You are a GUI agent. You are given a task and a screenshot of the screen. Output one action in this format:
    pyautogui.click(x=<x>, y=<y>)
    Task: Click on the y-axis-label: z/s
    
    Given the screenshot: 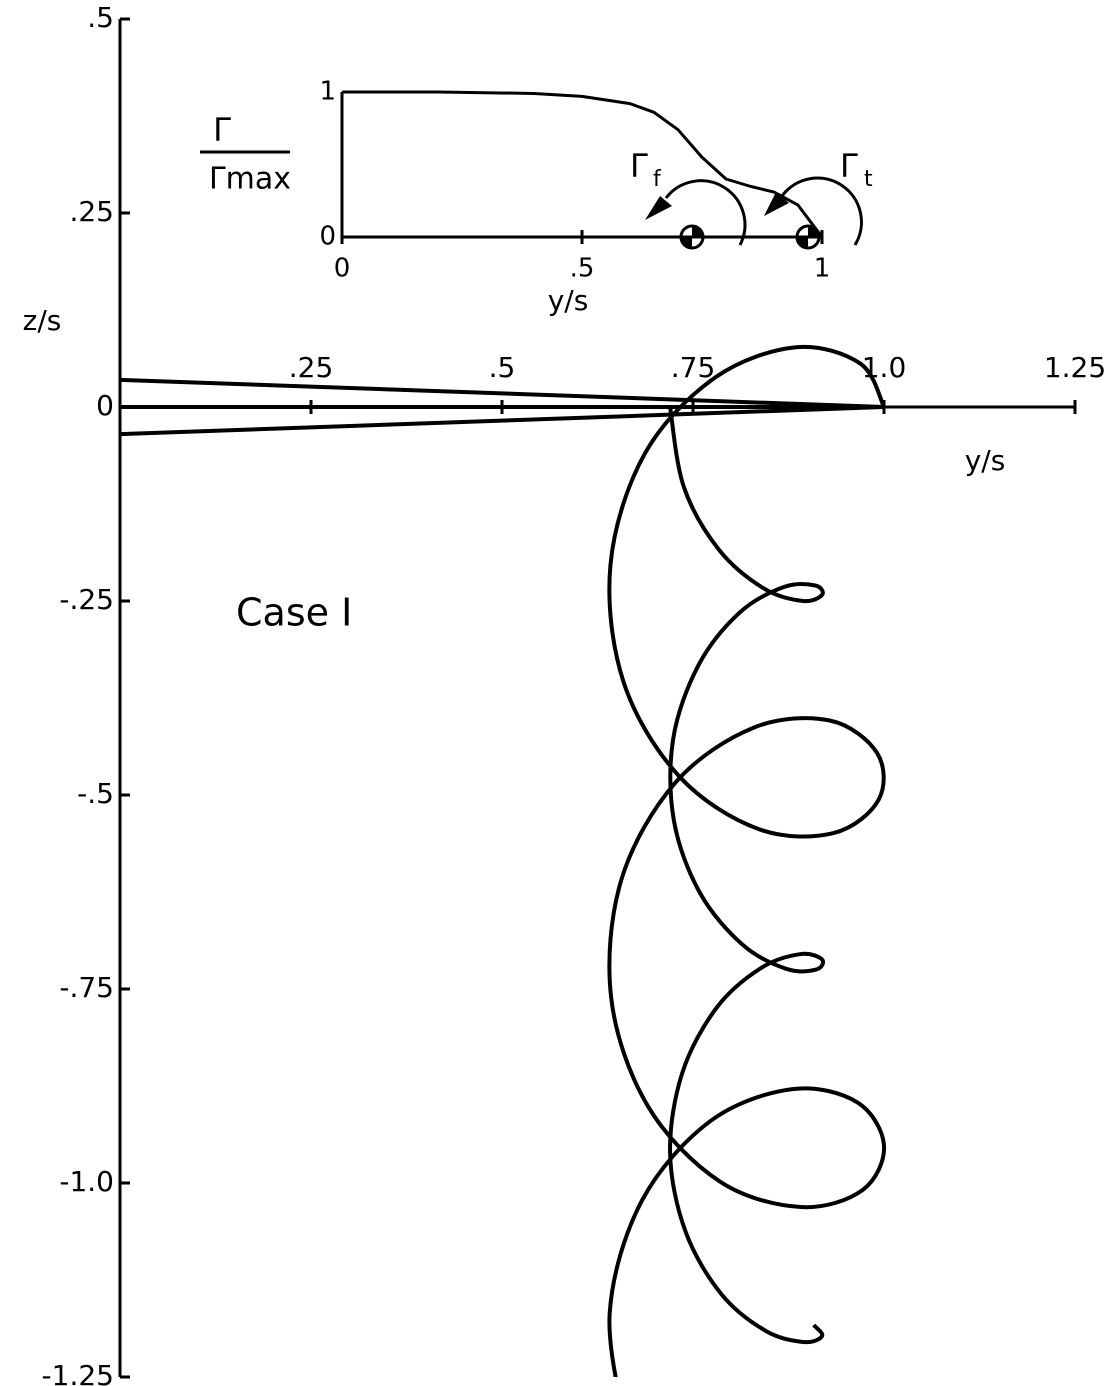 What is the action you would take?
    pyautogui.click(x=42, y=320)
    